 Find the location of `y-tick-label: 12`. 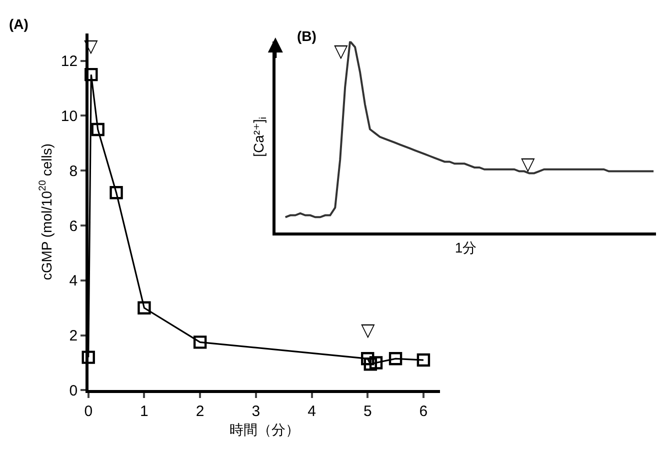

y-tick-label: 12 is located at coordinates (69, 61).